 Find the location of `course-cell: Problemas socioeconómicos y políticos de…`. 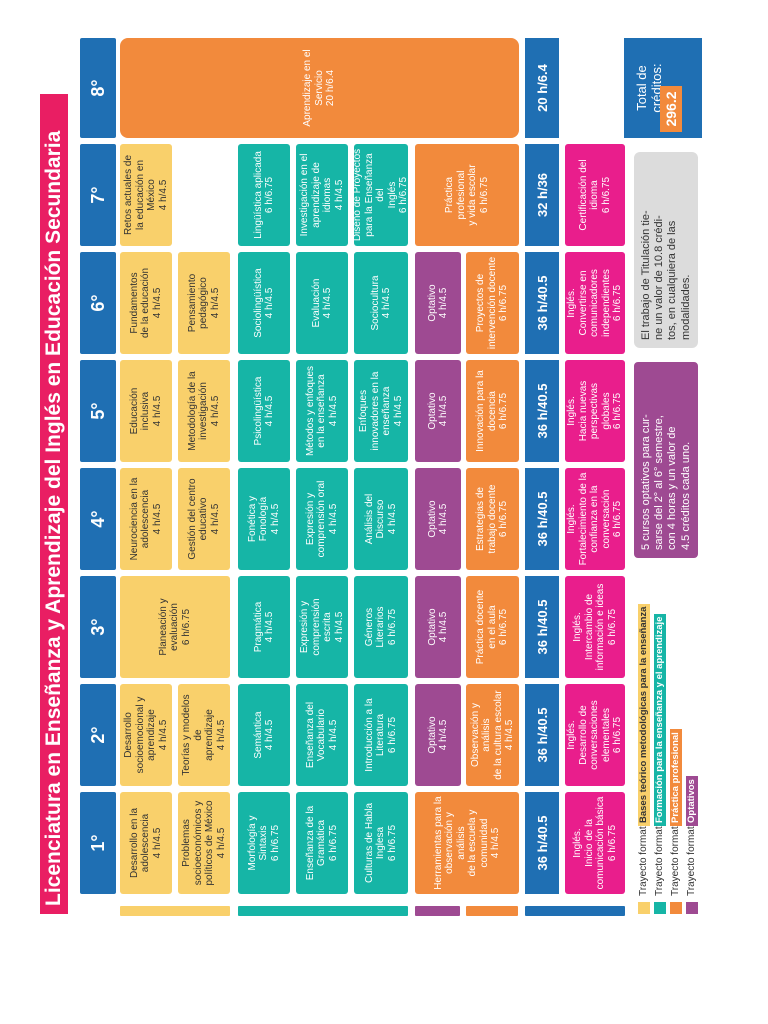

course-cell: Problemas socioeconómicos y políticos de… is located at coordinates (204, 843).